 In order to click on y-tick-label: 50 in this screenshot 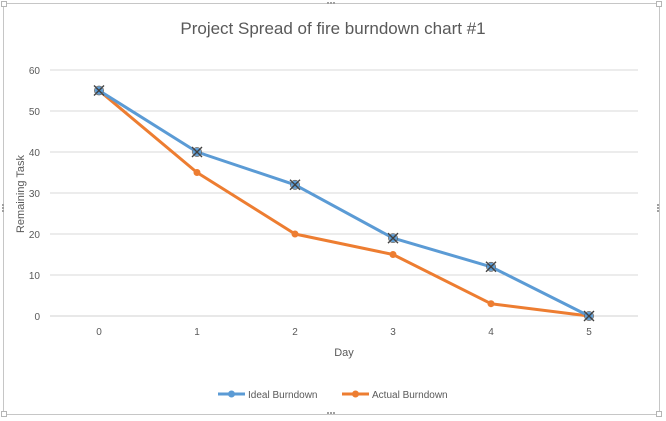, I will do `click(35, 112)`.